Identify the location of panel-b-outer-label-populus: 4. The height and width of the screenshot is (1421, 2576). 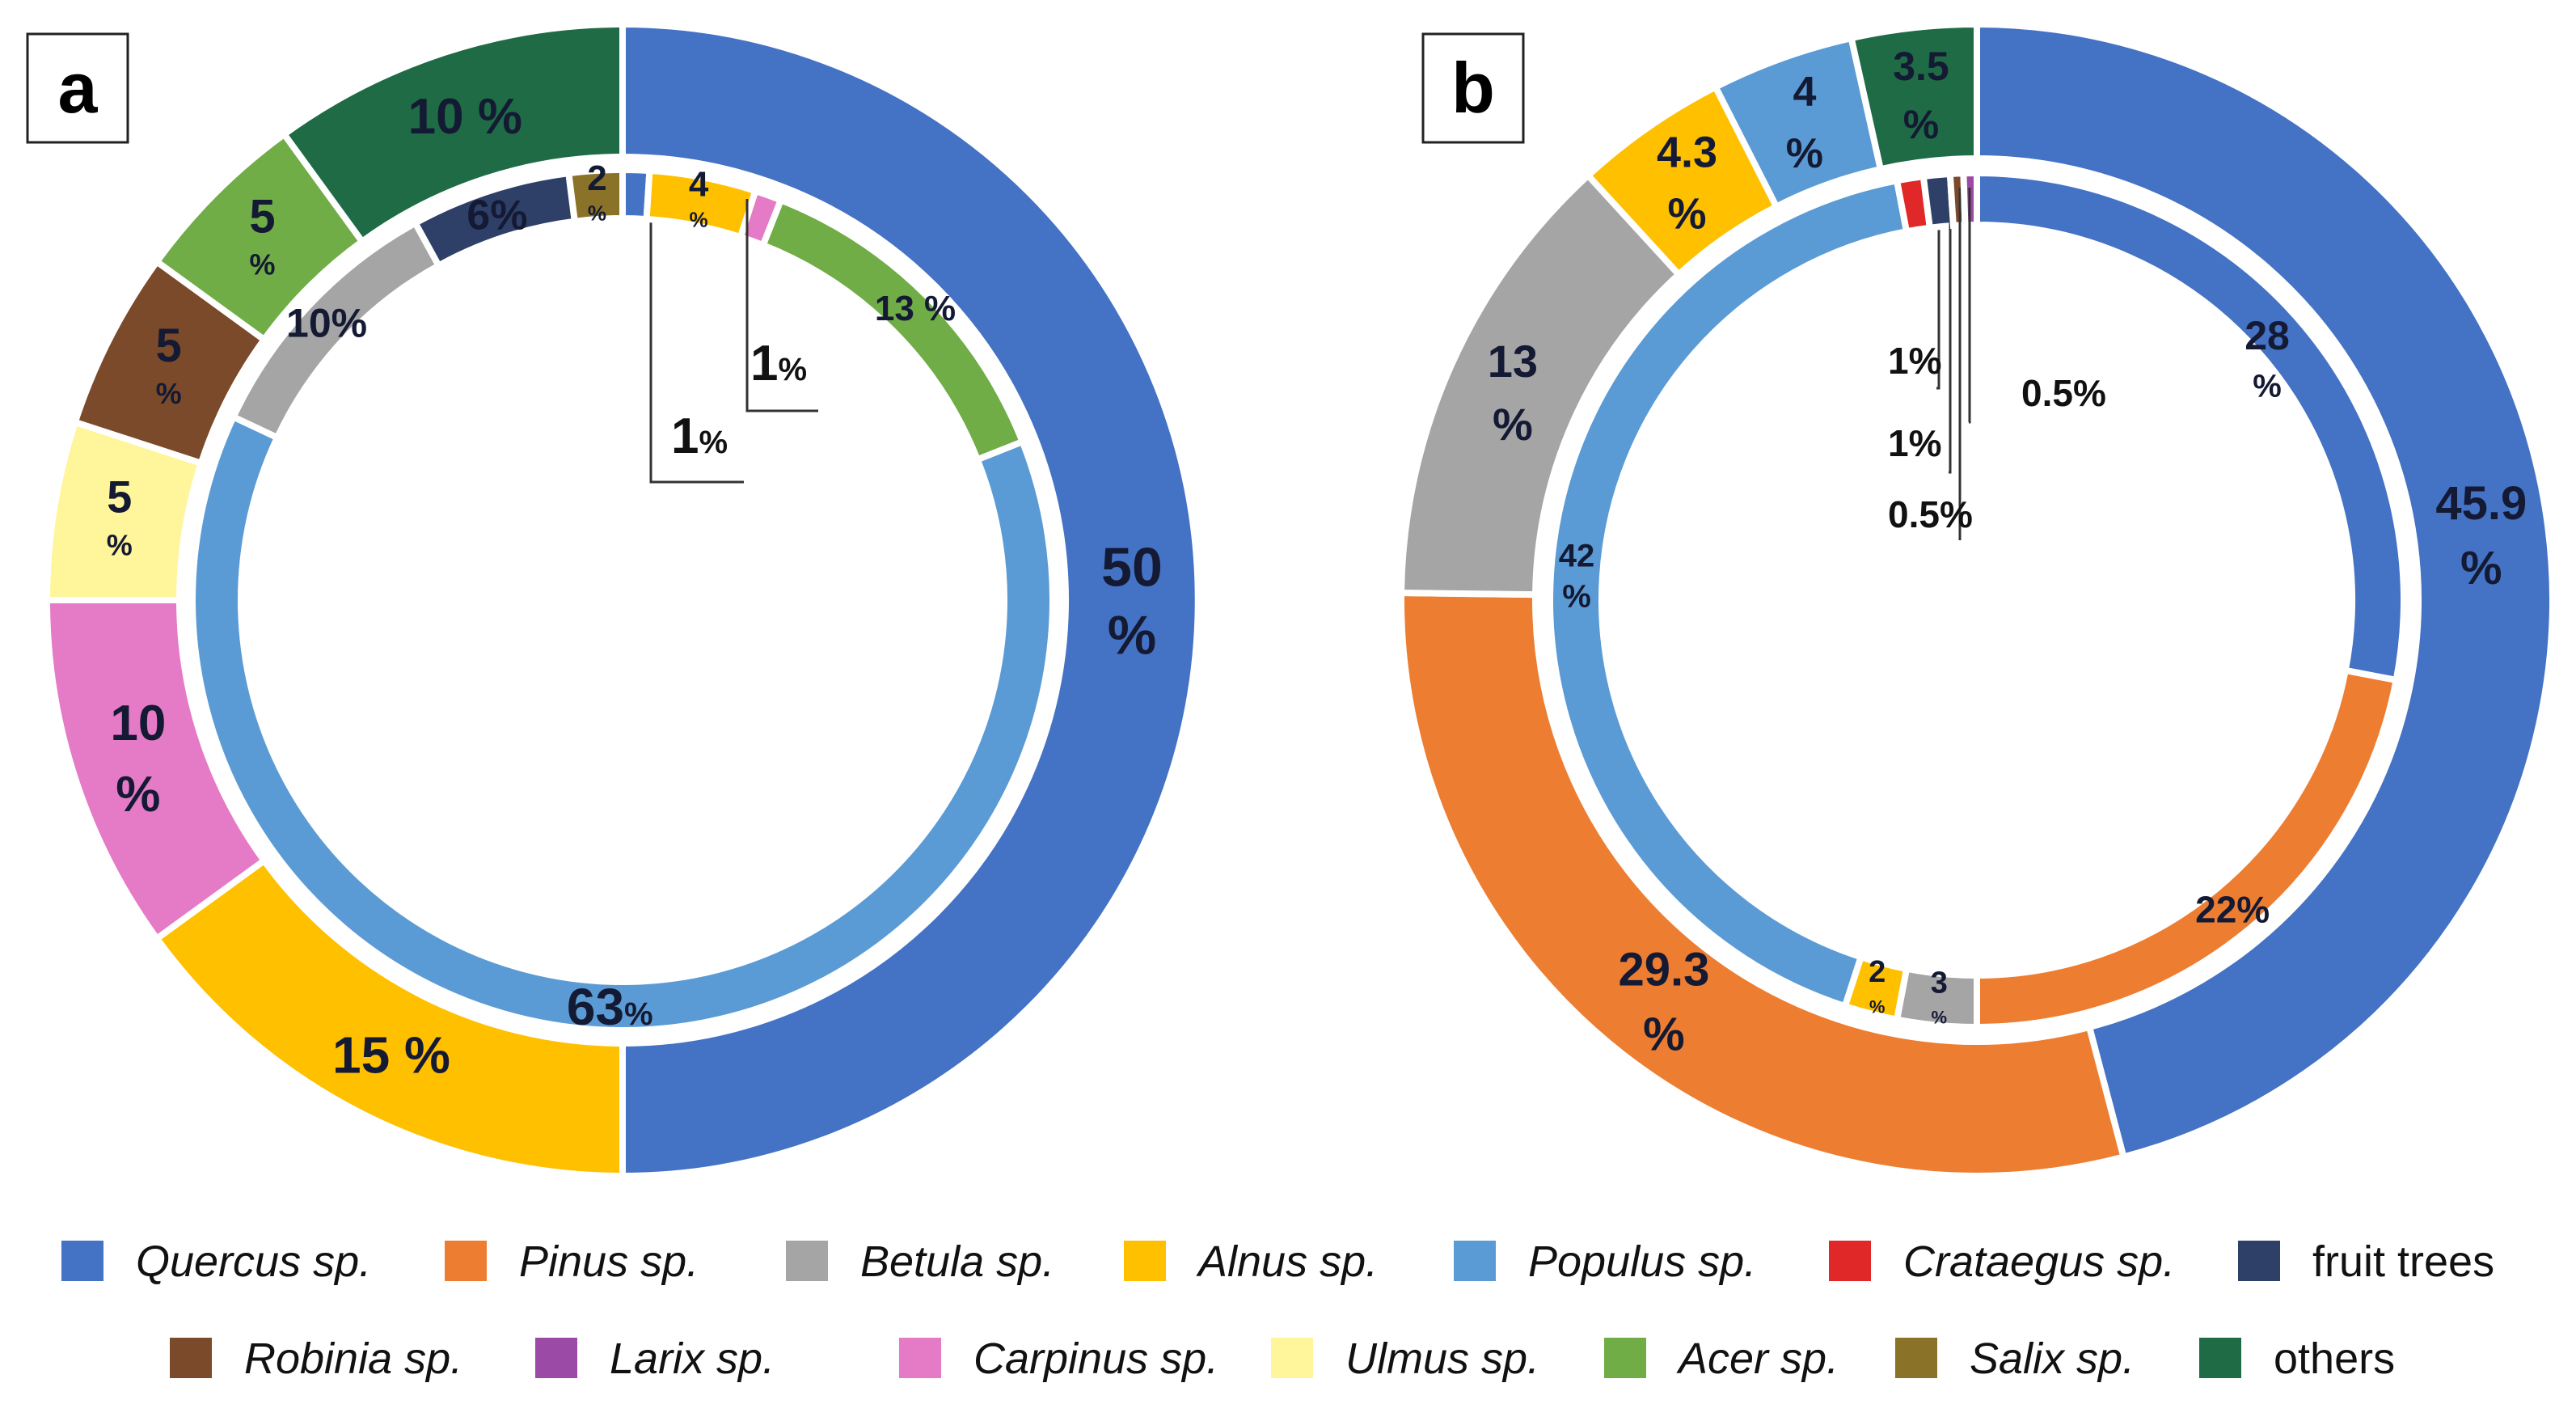
(1804, 92).